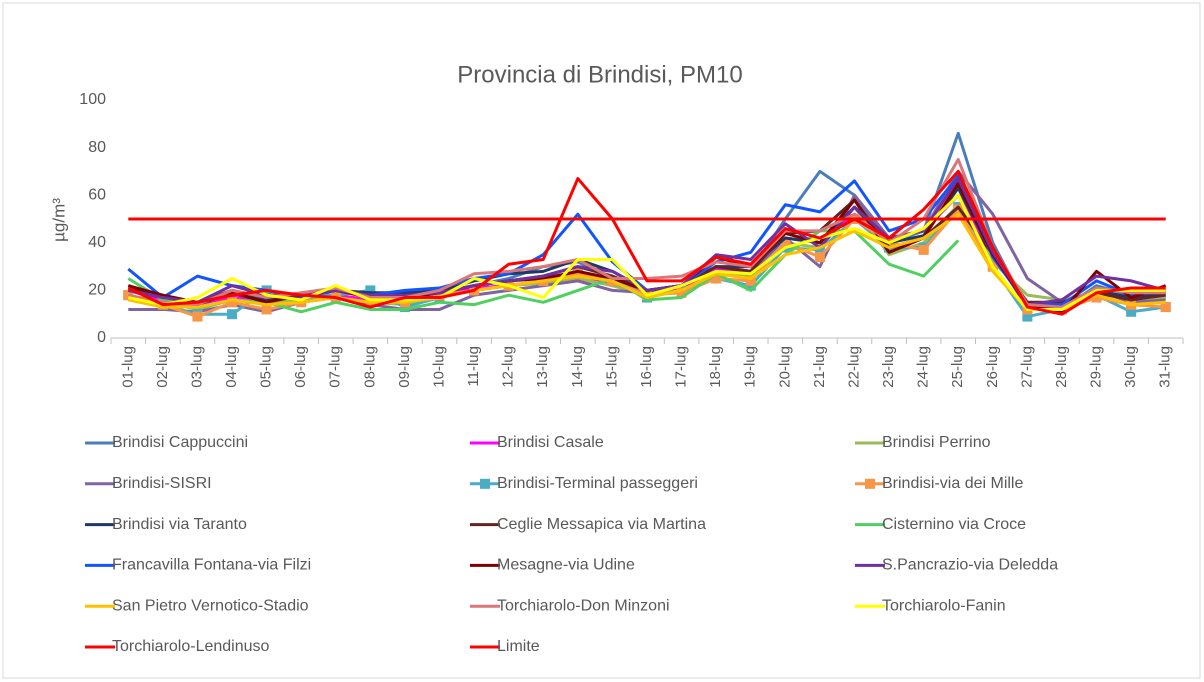  What do you see at coordinates (97, 242) in the screenshot?
I see `y-tick-label: 40` at bounding box center [97, 242].